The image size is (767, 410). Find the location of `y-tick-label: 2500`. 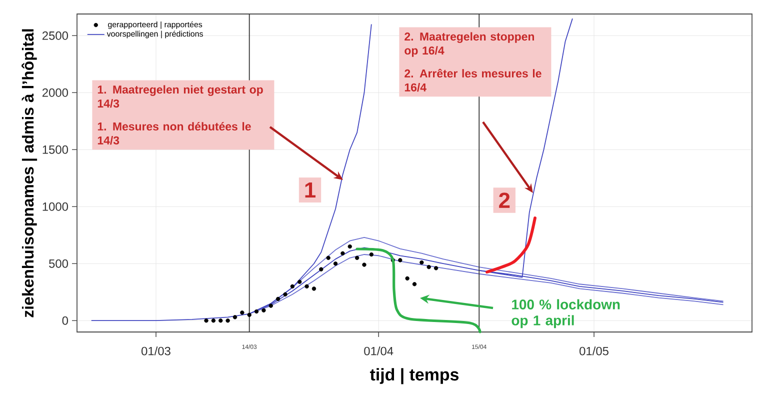

y-tick-label: 2500 is located at coordinates (55, 35).